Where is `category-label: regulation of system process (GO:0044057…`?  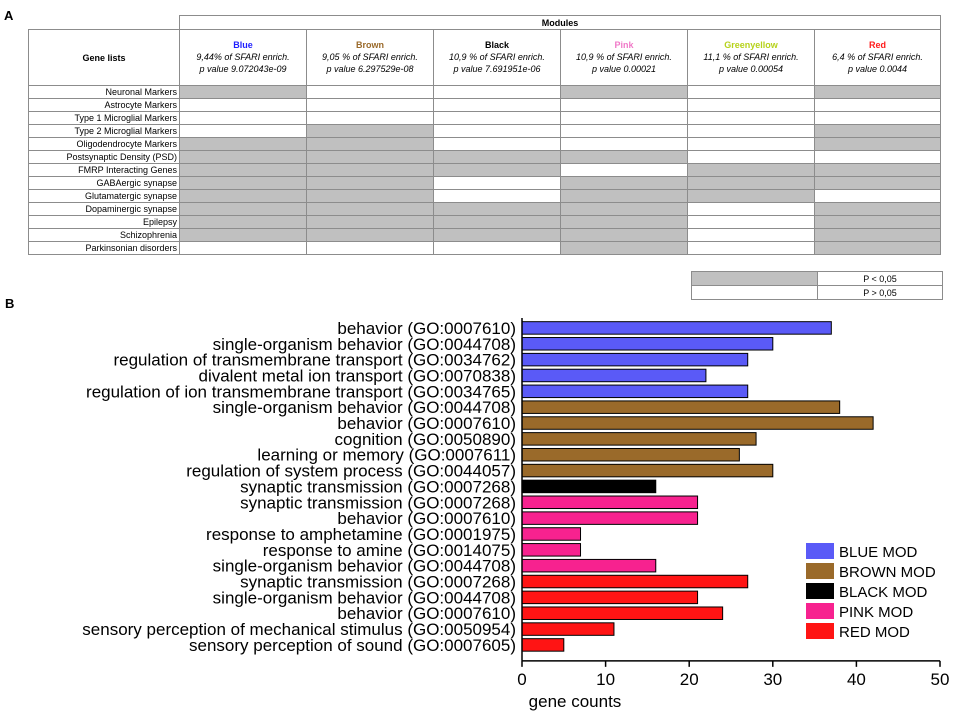 category-label: regulation of system process (GO:0044057… is located at coordinates (351, 471).